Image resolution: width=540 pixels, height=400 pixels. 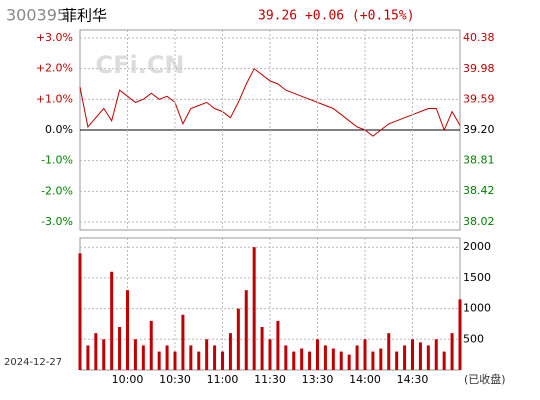 What do you see at coordinates (485, 379) in the screenshot?
I see `status: (已收盘)` at bounding box center [485, 379].